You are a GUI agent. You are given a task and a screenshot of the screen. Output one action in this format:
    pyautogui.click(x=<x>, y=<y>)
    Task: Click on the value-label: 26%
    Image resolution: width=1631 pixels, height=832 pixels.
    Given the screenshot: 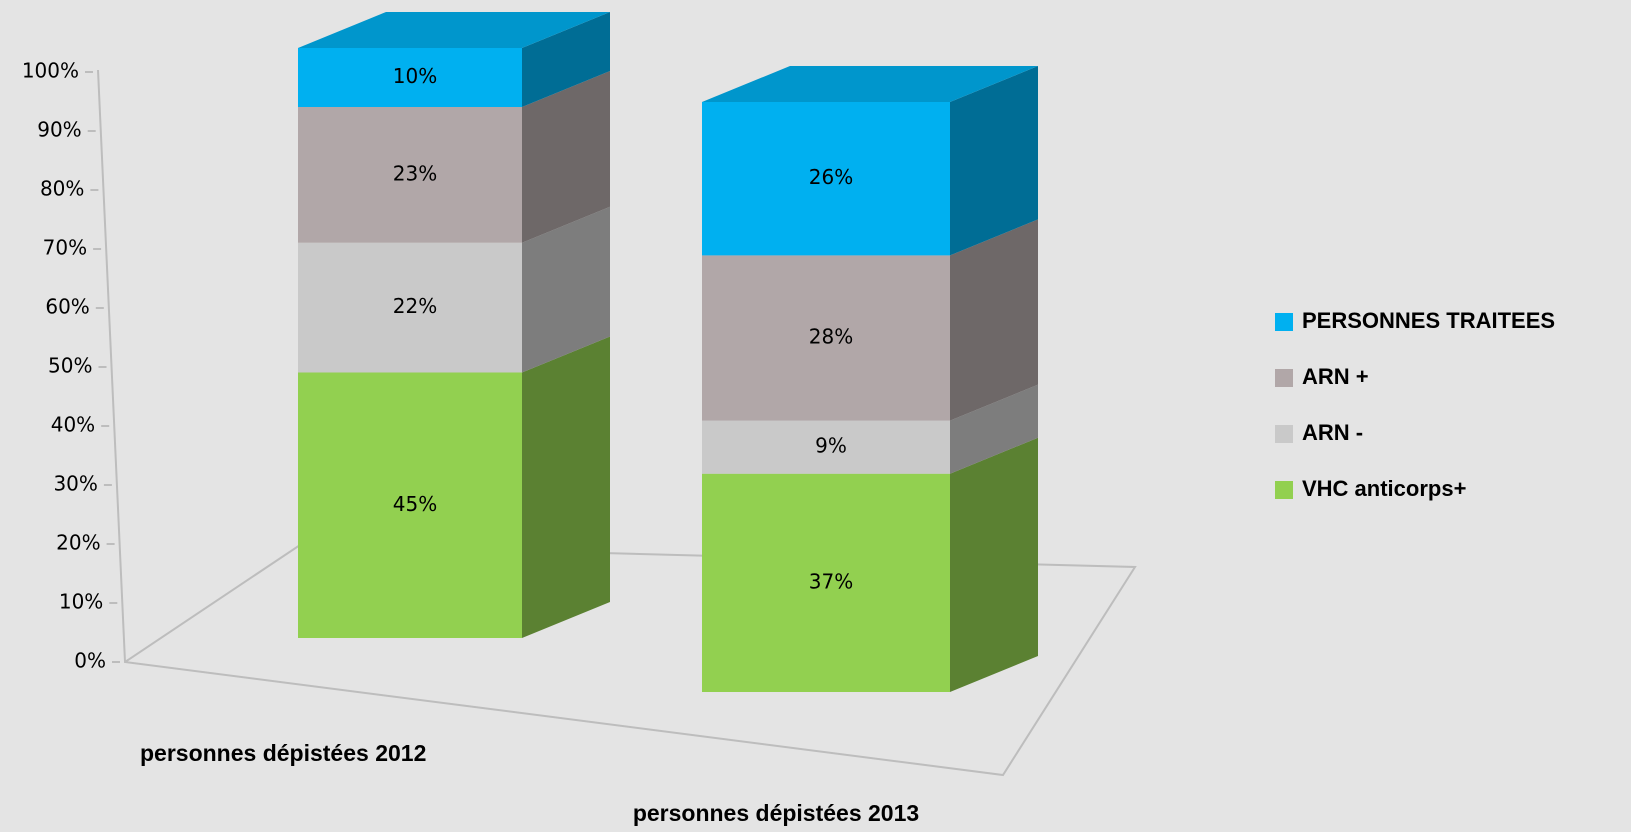 What is the action you would take?
    pyautogui.click(x=831, y=177)
    